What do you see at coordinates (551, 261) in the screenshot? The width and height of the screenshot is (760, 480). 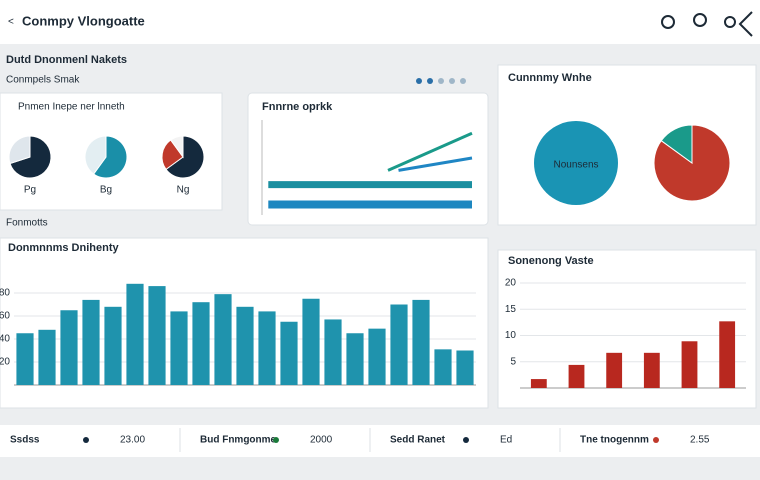 I see `panel-title: Sonenong Vaste` at bounding box center [551, 261].